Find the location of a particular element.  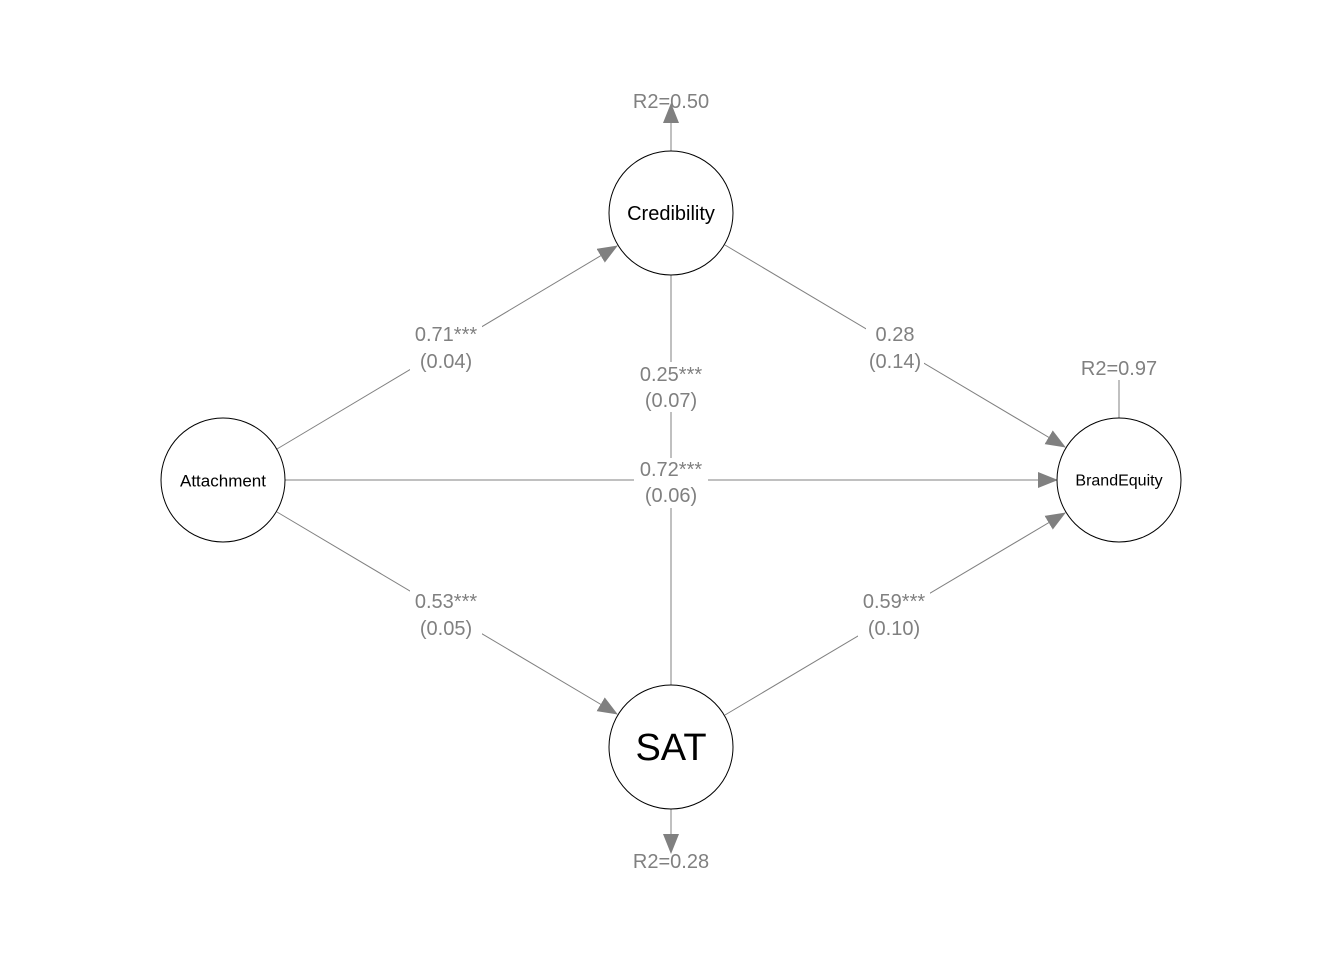

label-attachment-sat: 0.53*** (0.05) is located at coordinates (446, 614).